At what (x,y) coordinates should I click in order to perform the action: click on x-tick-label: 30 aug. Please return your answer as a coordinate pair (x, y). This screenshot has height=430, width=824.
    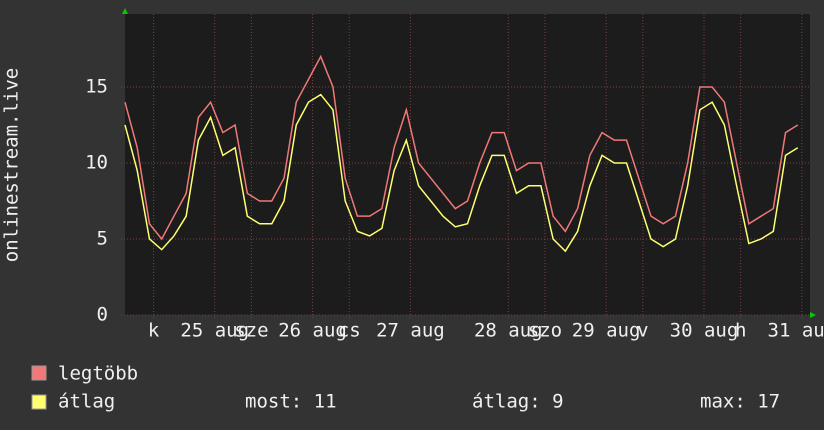
    Looking at the image, I should click on (704, 331).